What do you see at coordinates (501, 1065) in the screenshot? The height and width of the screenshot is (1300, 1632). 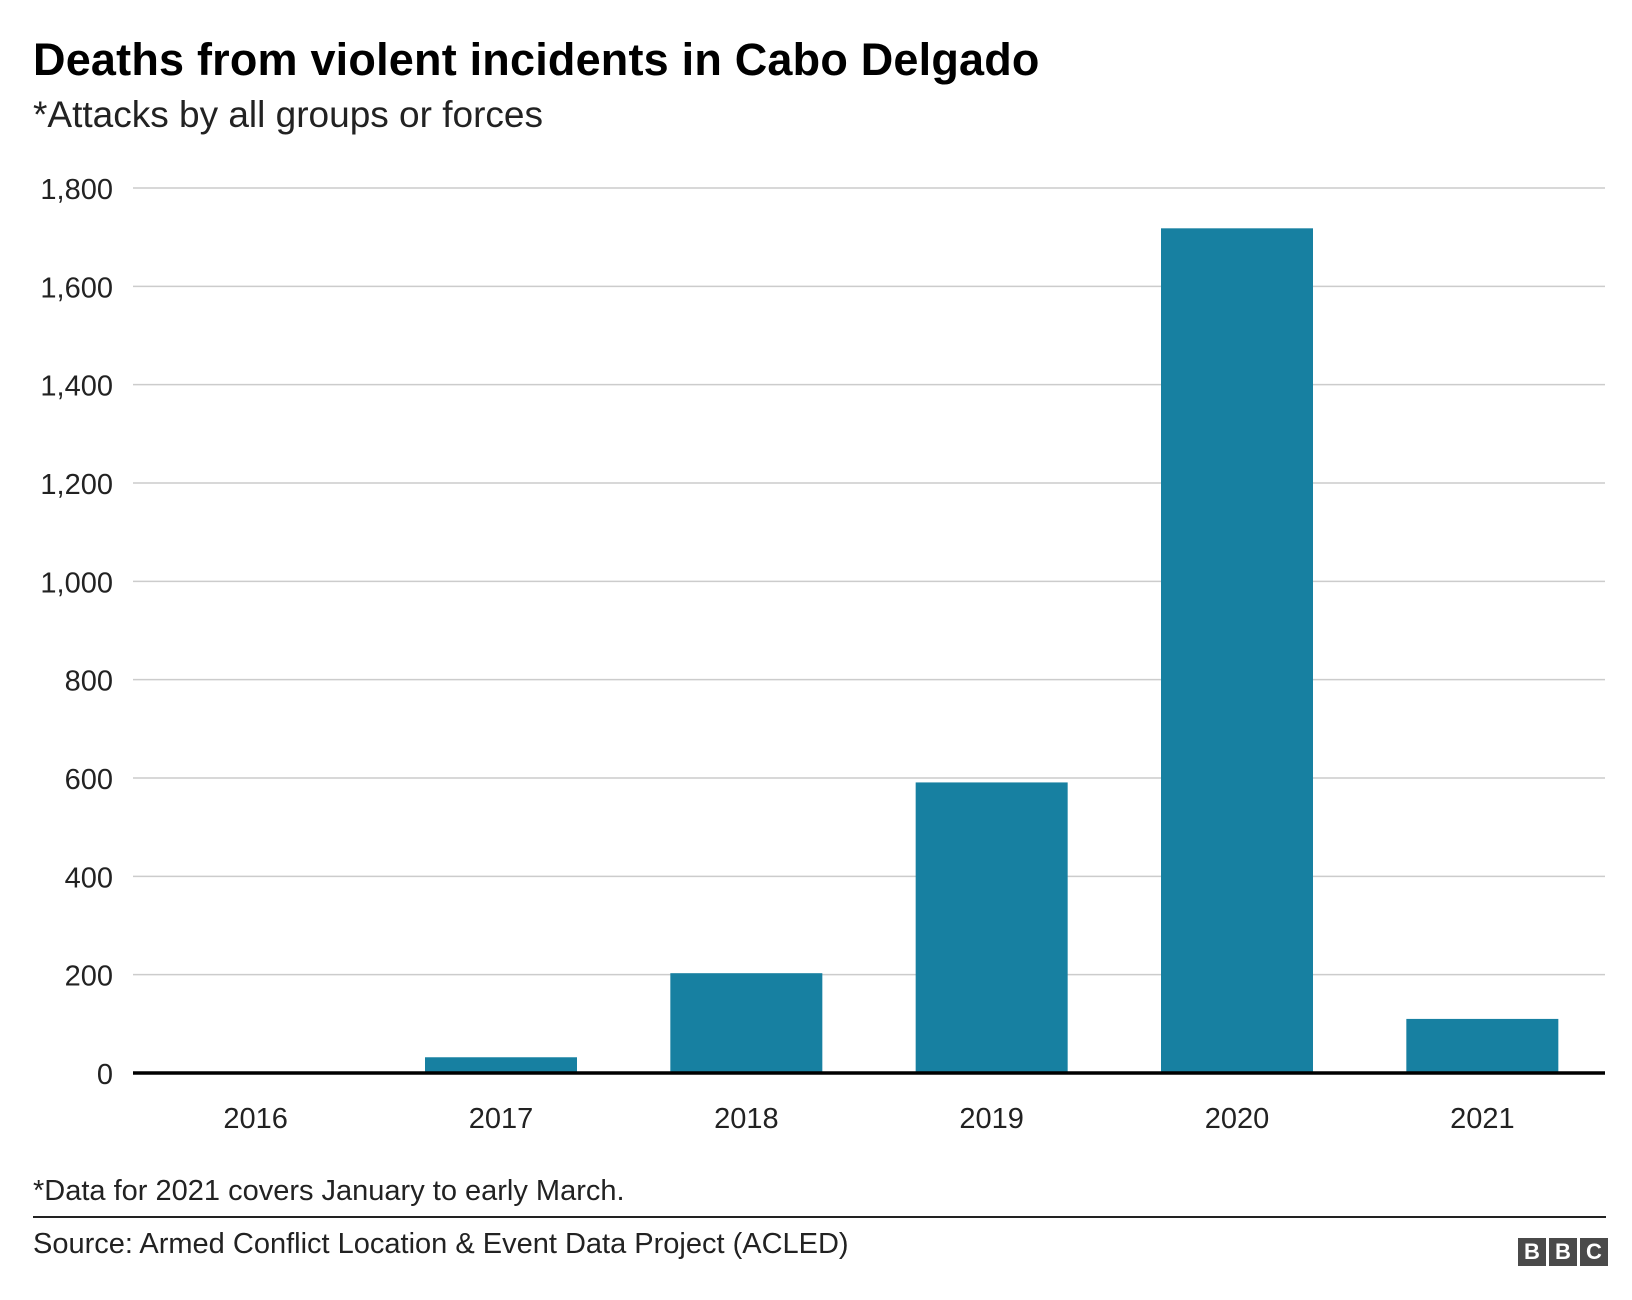 I see `bar-2017` at bounding box center [501, 1065].